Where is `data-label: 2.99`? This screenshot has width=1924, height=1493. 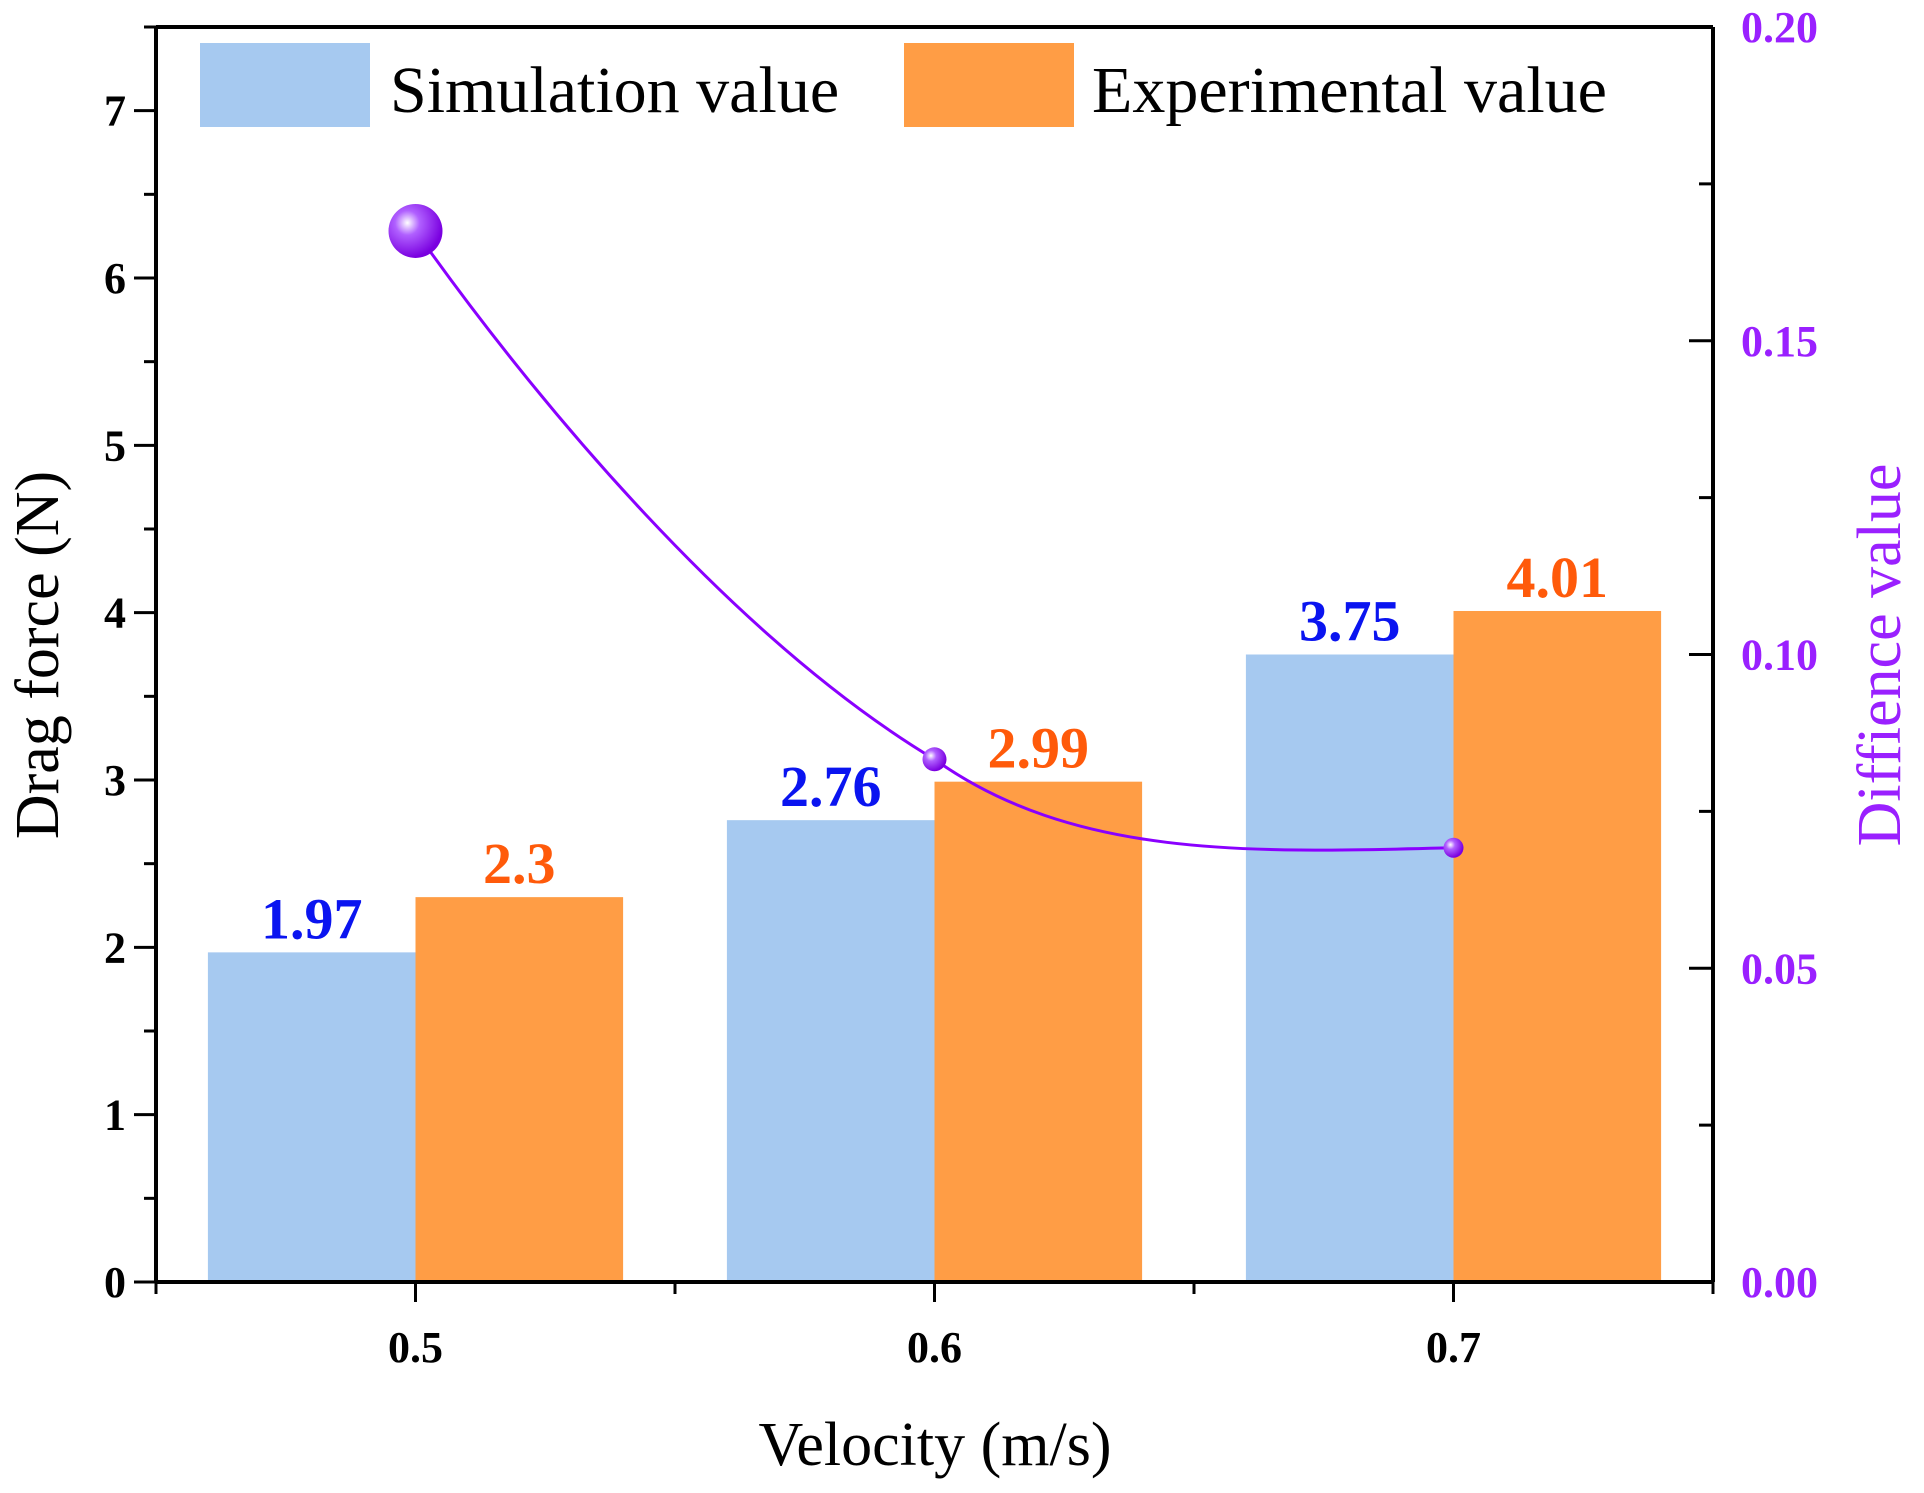 data-label: 2.99 is located at coordinates (1039, 748).